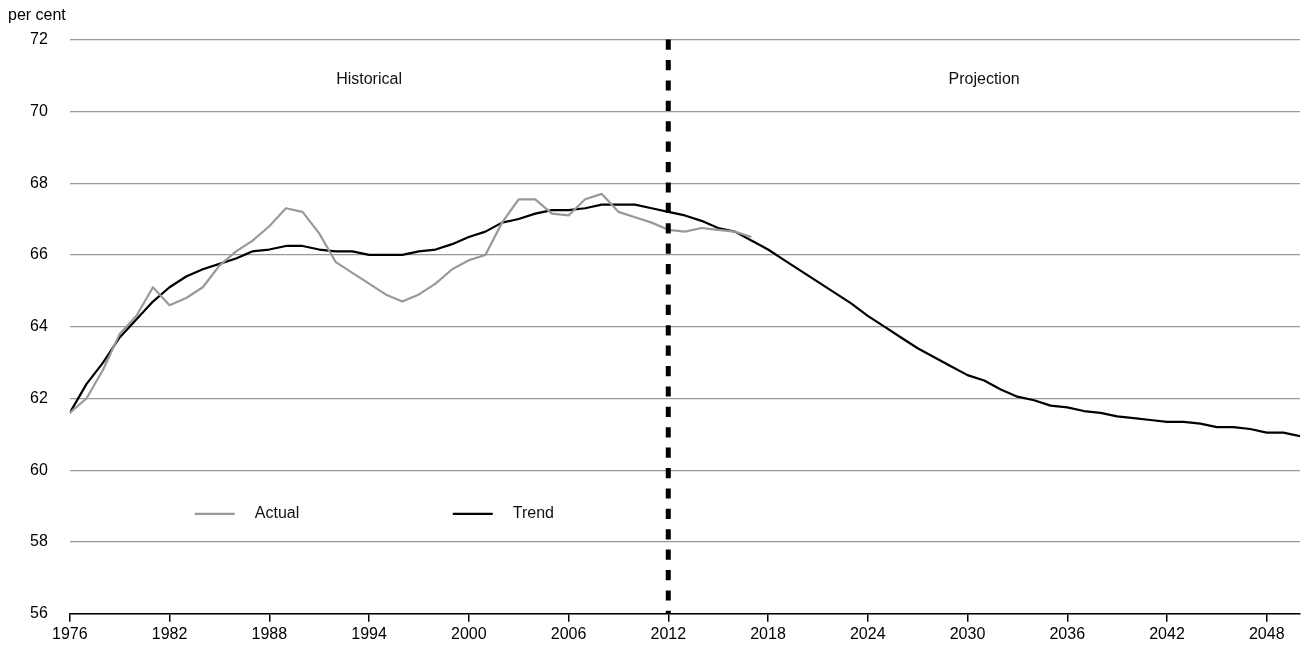  Describe the element at coordinates (39, 397) in the screenshot. I see `y-tick-label: 62` at that location.